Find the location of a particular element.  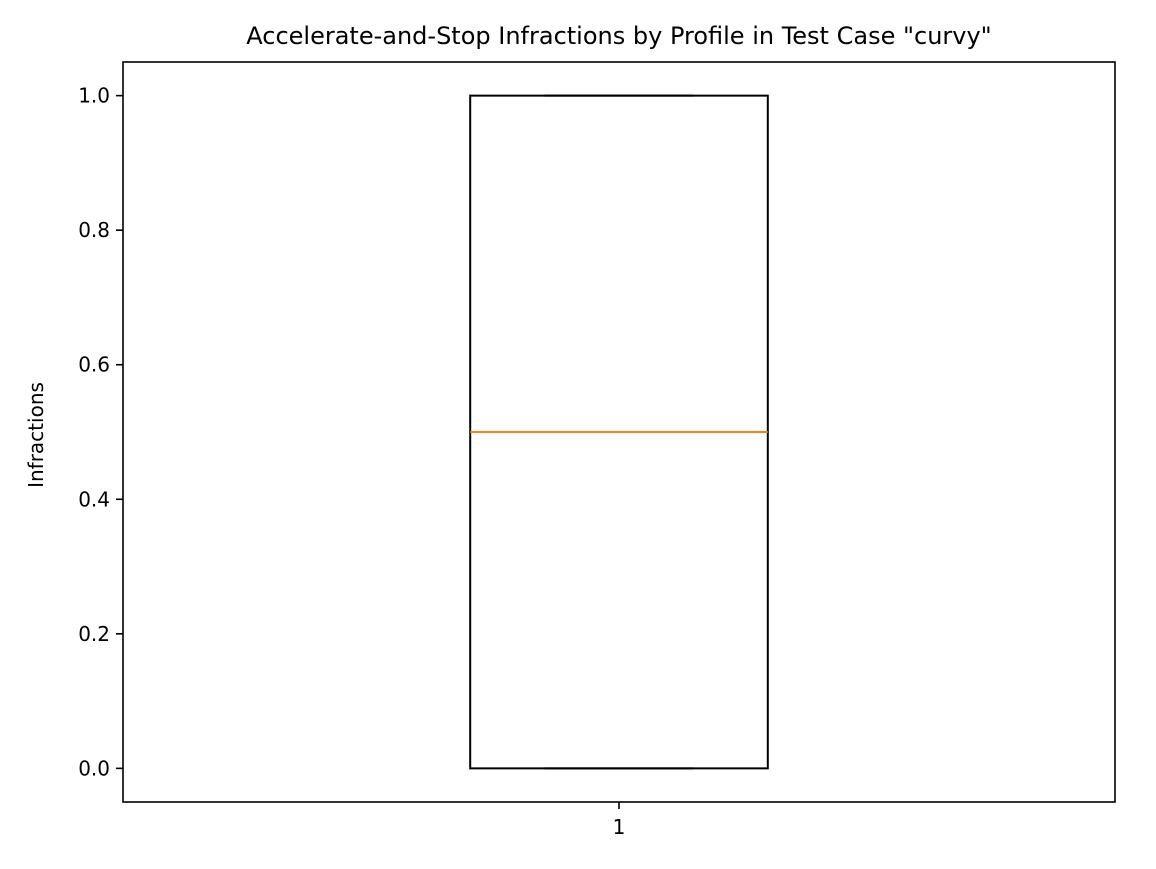

x-tick-label: 1 is located at coordinates (619, 827).